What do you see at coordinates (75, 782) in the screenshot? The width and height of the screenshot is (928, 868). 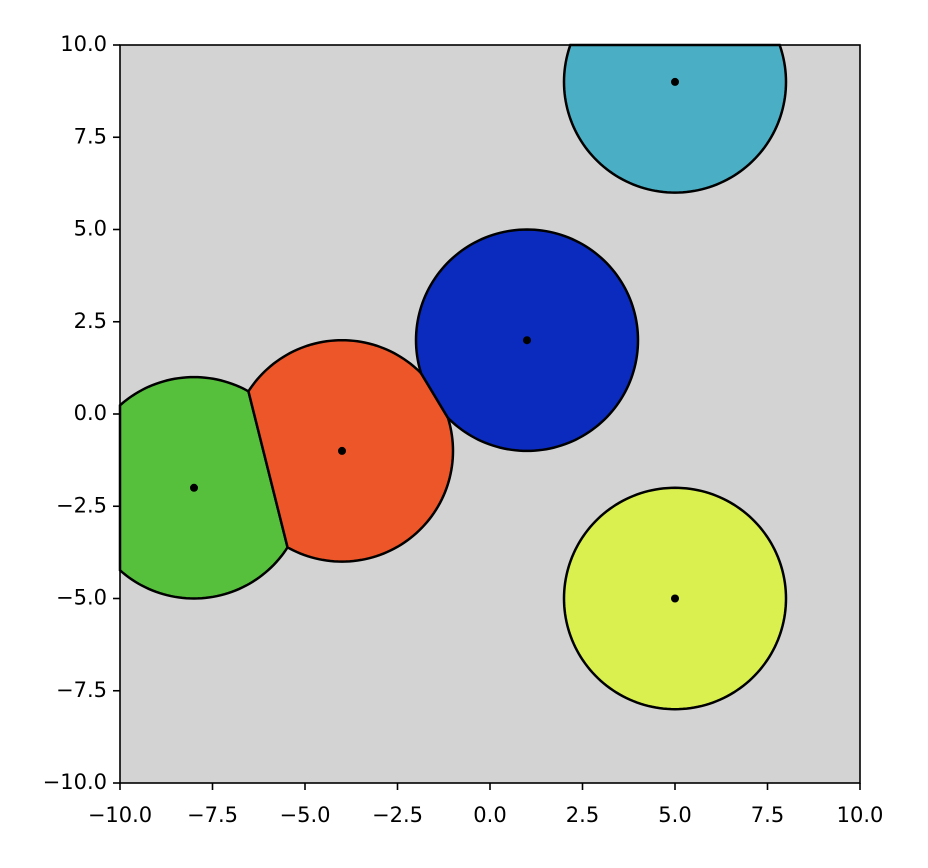 I see `y-tick-label: −10.0` at bounding box center [75, 782].